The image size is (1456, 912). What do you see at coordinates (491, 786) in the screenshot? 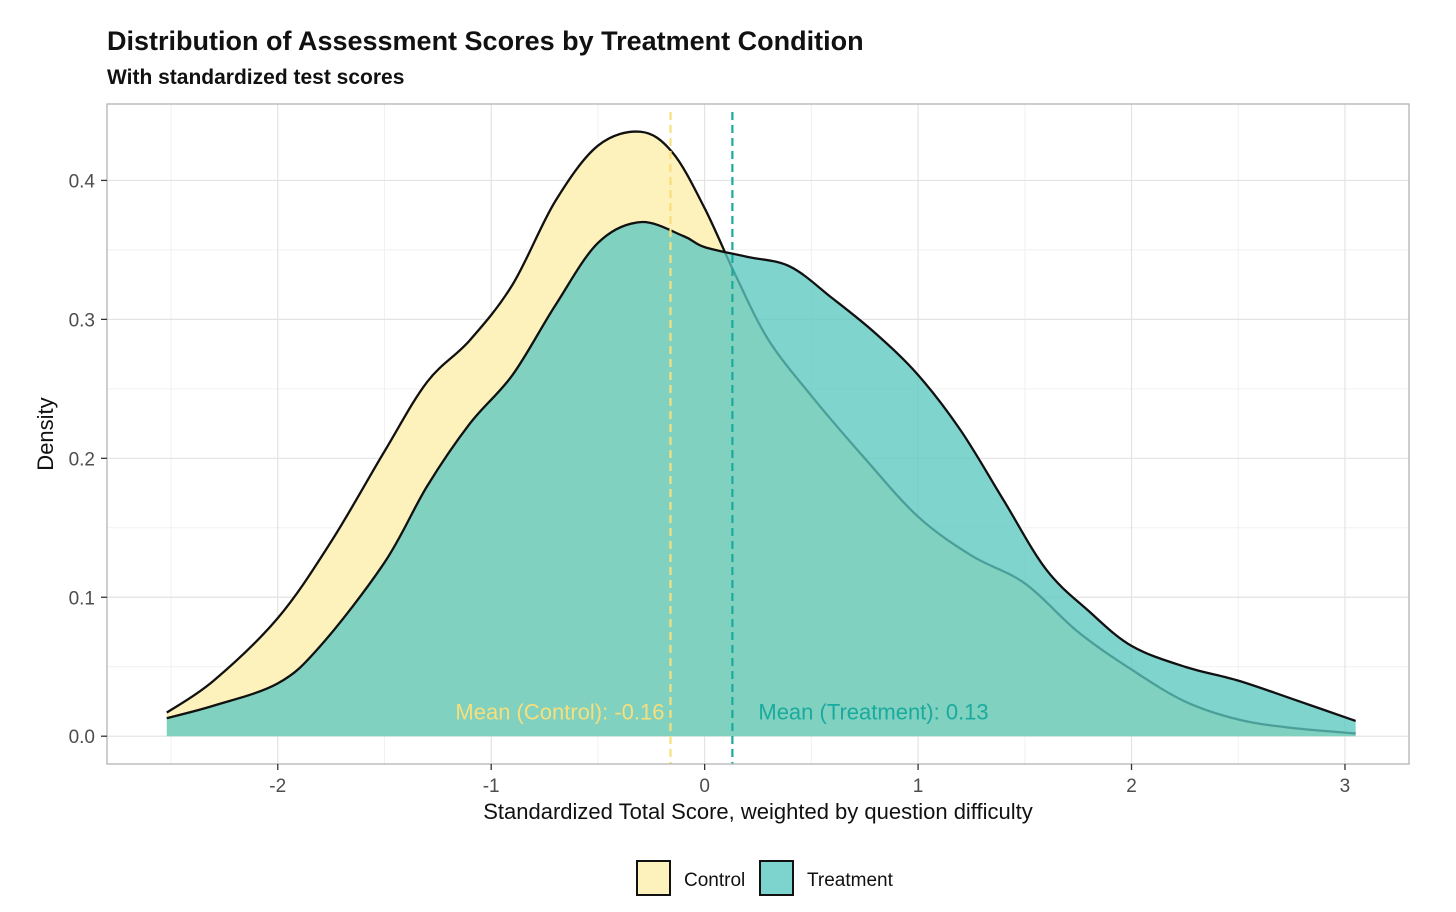
I see `x-tick-label: -1` at bounding box center [491, 786].